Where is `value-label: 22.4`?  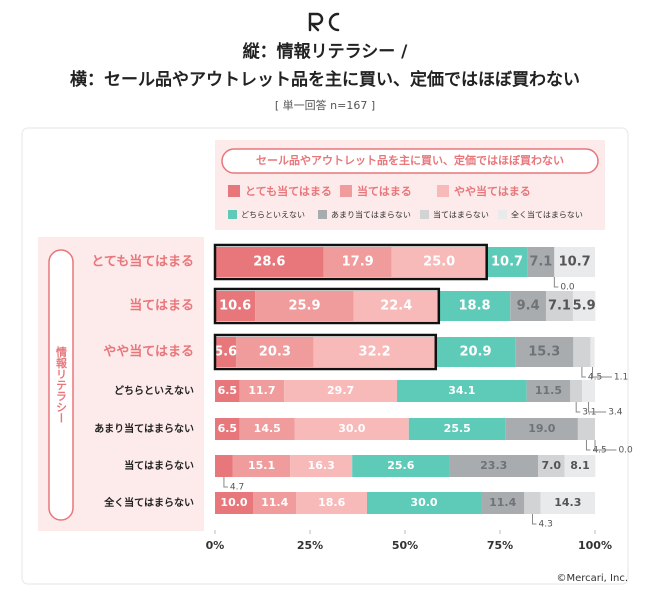
value-label: 22.4 is located at coordinates (396, 306).